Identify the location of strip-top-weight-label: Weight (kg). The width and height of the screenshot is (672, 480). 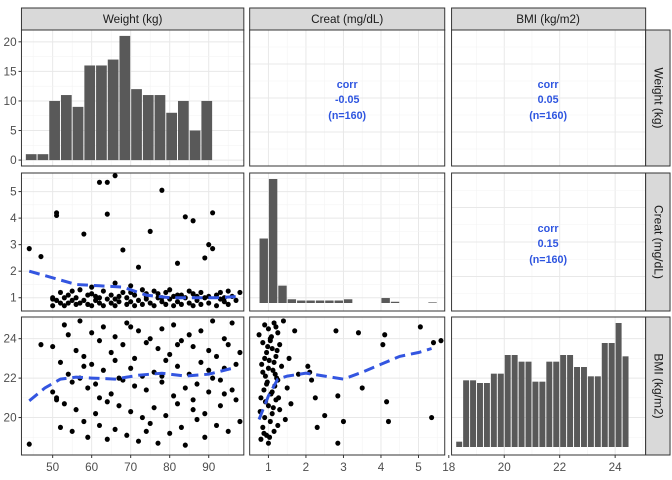
(133, 19).